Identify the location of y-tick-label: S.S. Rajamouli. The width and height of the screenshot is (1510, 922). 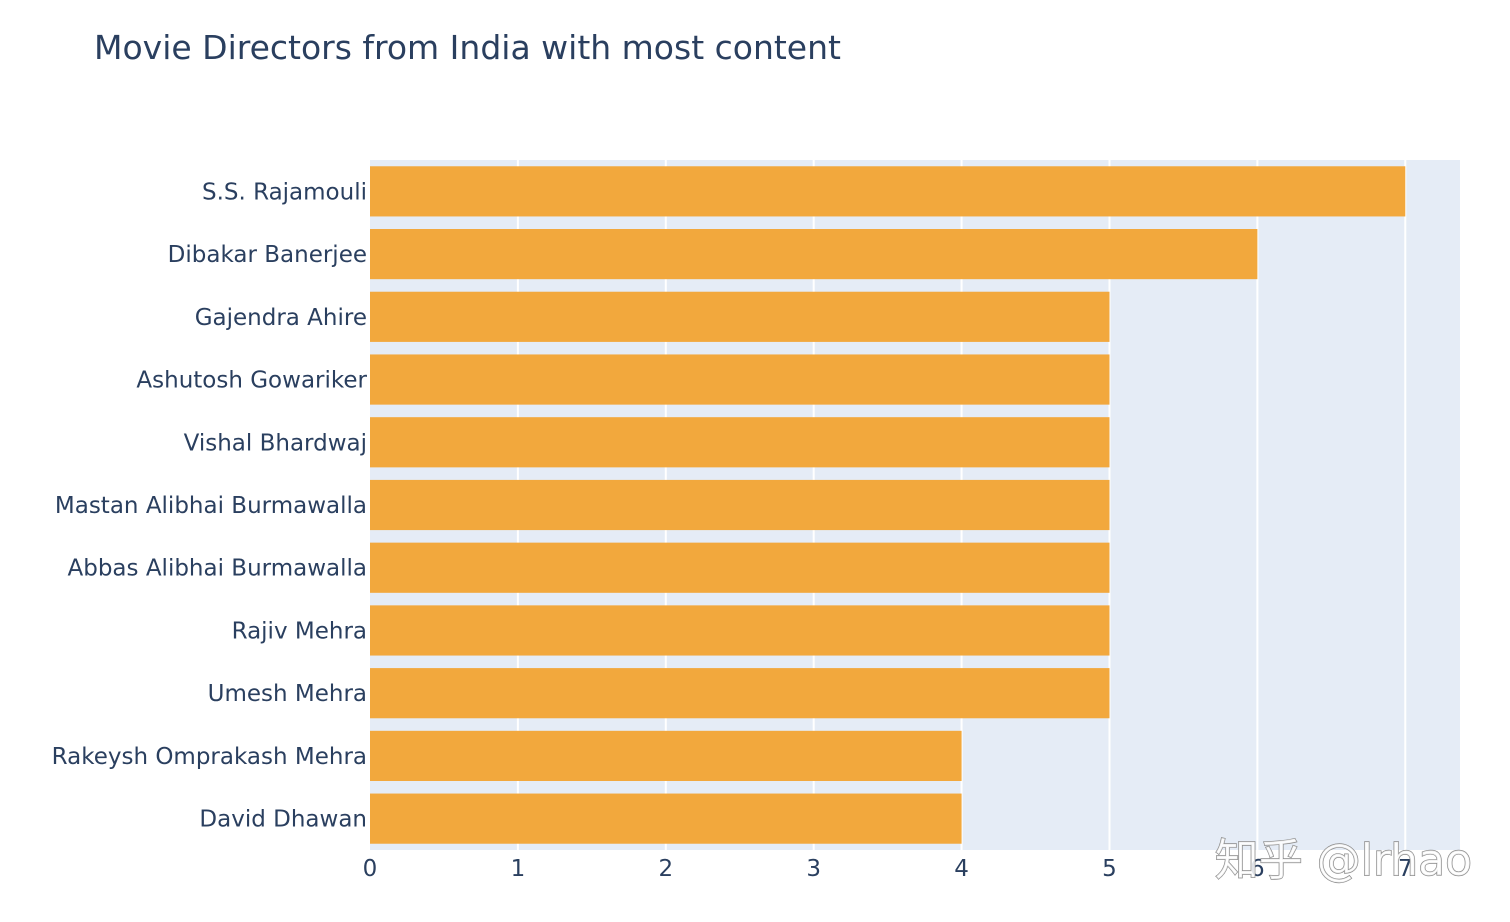
(284, 192).